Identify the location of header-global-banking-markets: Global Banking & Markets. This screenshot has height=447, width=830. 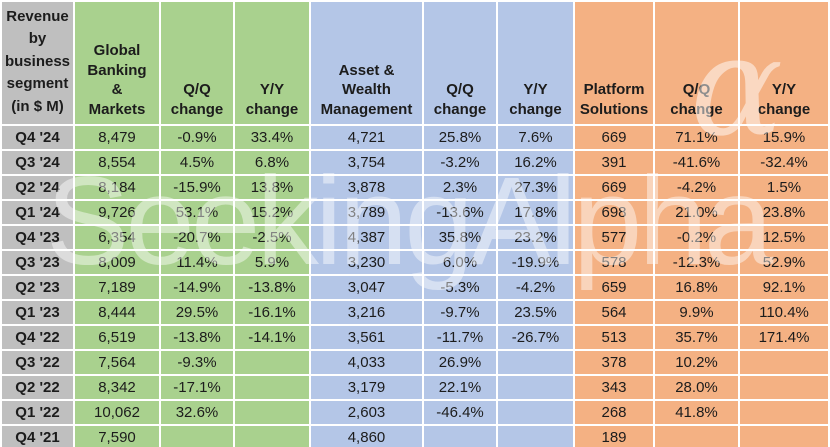
(117, 63).